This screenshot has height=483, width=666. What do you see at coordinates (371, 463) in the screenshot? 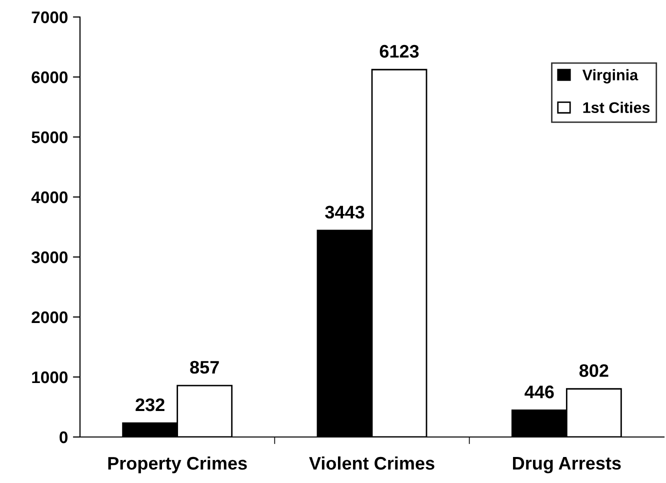
I see `x-tick-label: Violent Crimes` at bounding box center [371, 463].